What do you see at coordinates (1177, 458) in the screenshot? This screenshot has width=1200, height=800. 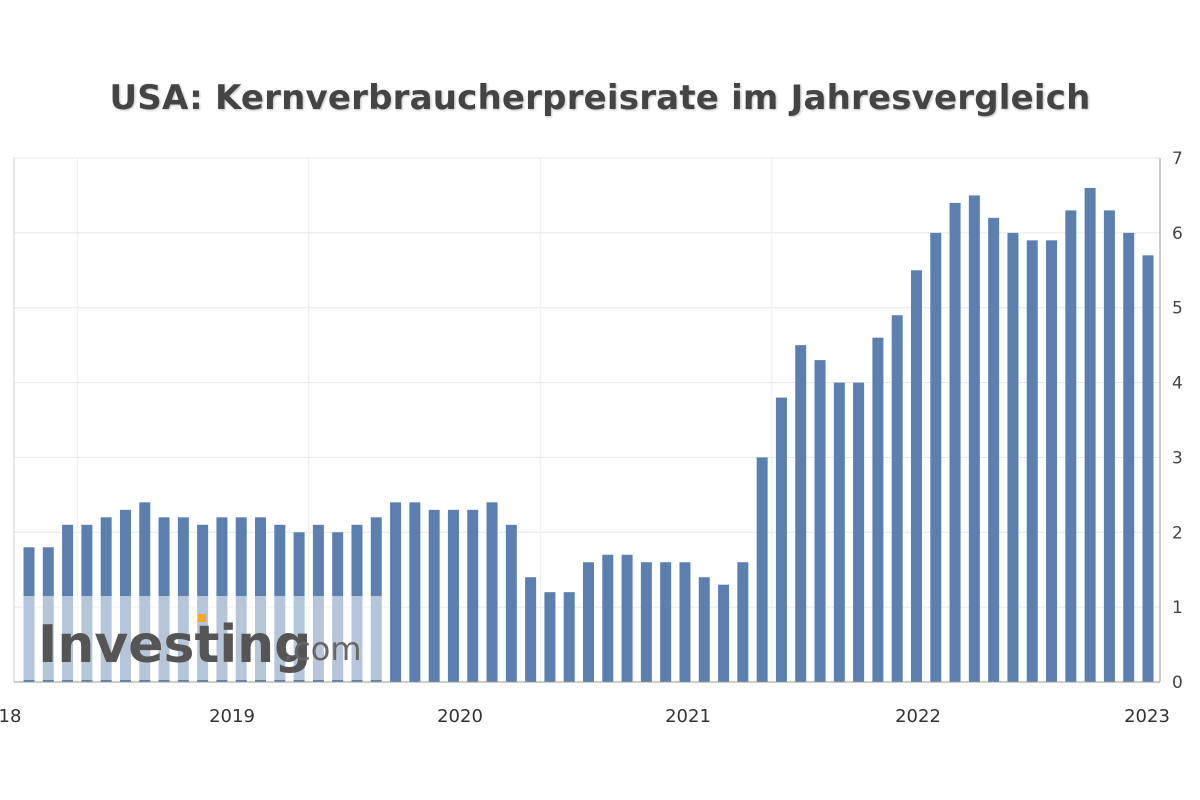 I see `y-tick-label: 3` at bounding box center [1177, 458].